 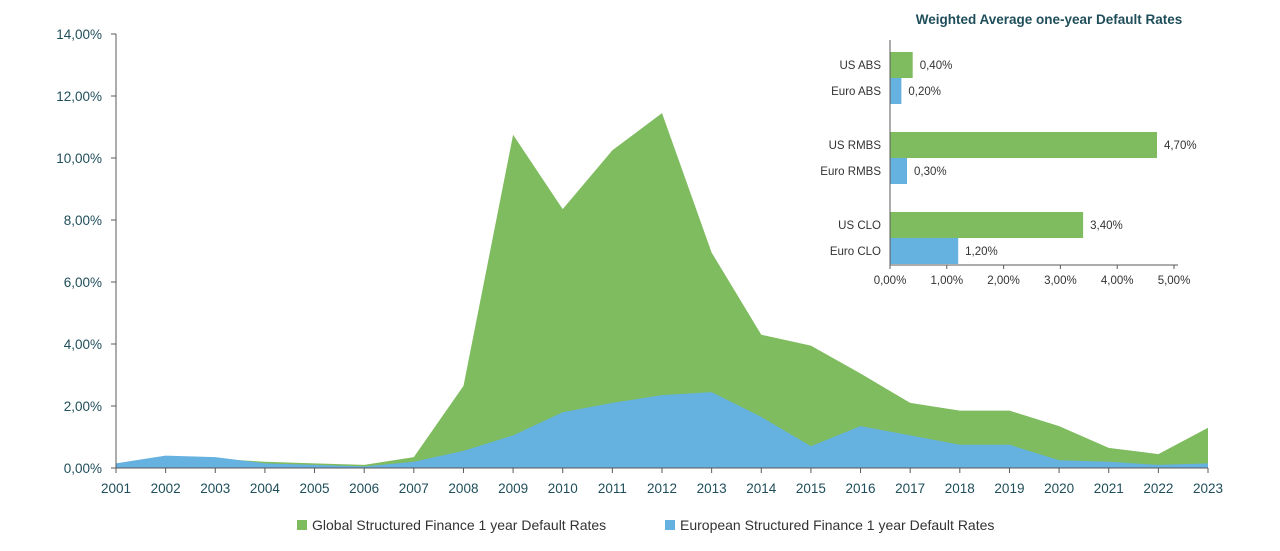 What do you see at coordinates (712, 488) in the screenshot?
I see `x-tick-label: 2013` at bounding box center [712, 488].